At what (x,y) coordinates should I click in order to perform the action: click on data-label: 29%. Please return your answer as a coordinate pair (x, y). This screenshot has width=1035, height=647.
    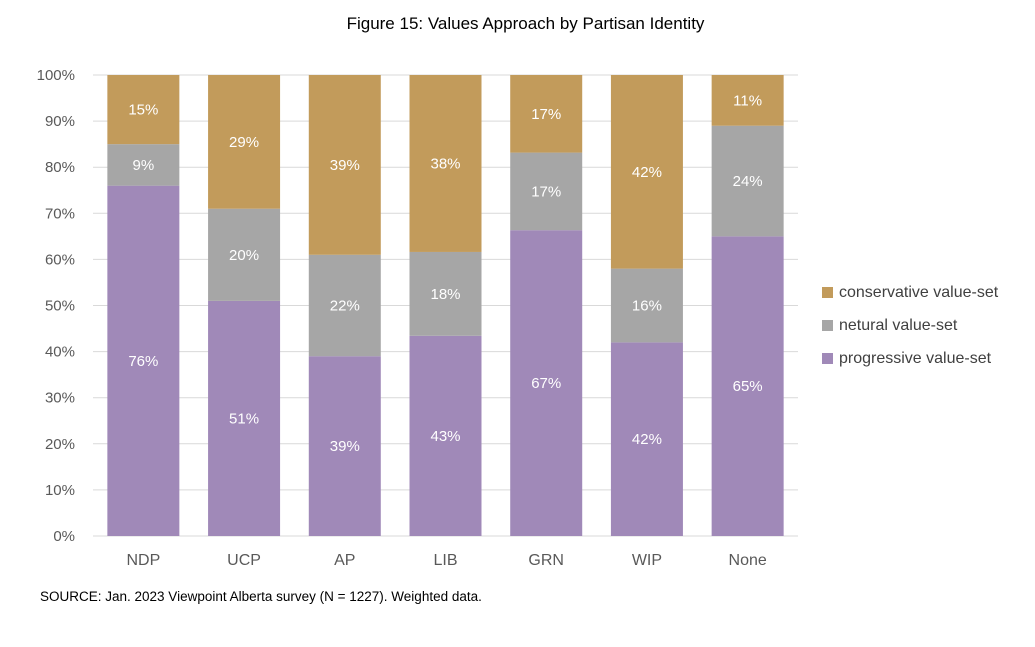
    Looking at the image, I should click on (244, 142).